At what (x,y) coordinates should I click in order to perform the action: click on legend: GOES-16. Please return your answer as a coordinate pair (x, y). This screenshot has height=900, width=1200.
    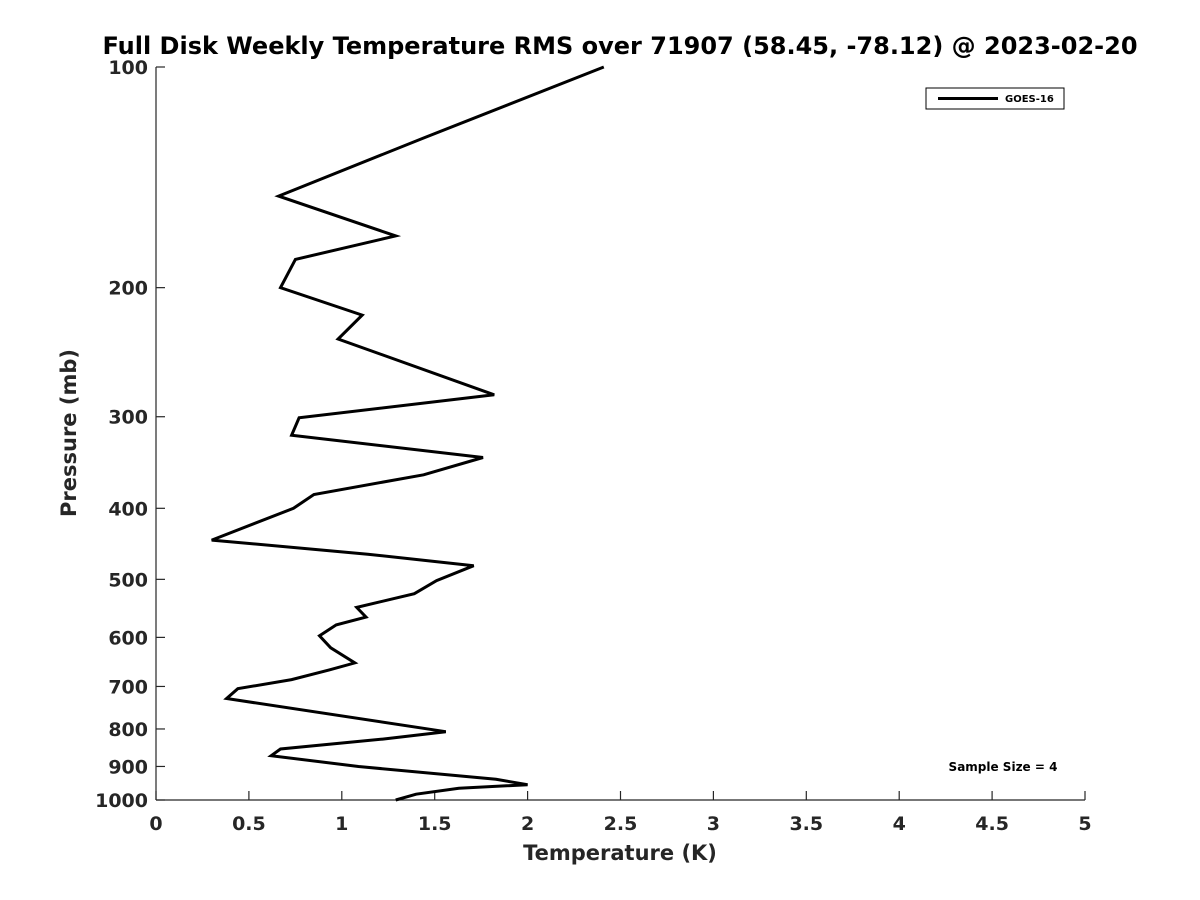
    Looking at the image, I should click on (995, 98).